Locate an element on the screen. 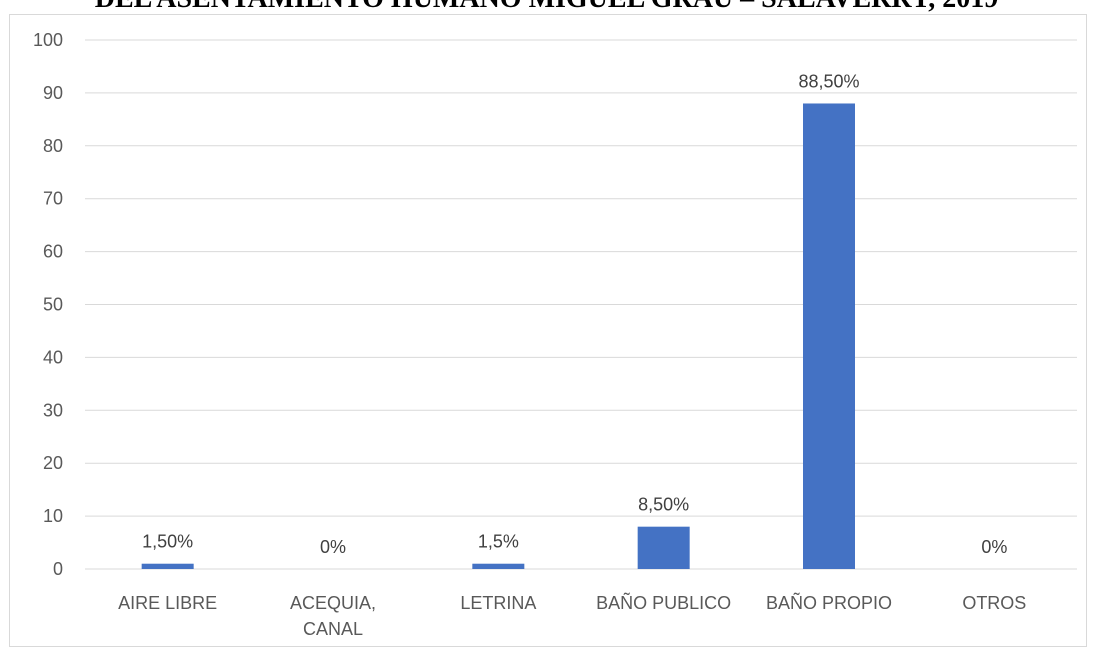 This screenshot has height=651, width=1093. y-tick-label: 40 is located at coordinates (53, 357).